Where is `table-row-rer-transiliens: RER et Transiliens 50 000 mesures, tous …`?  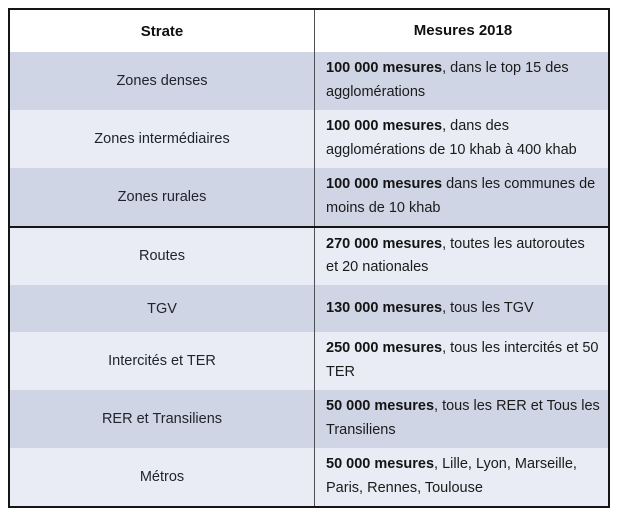 table-row-rer-transiliens: RER et Transiliens 50 000 mesures, tous … is located at coordinates (309, 419).